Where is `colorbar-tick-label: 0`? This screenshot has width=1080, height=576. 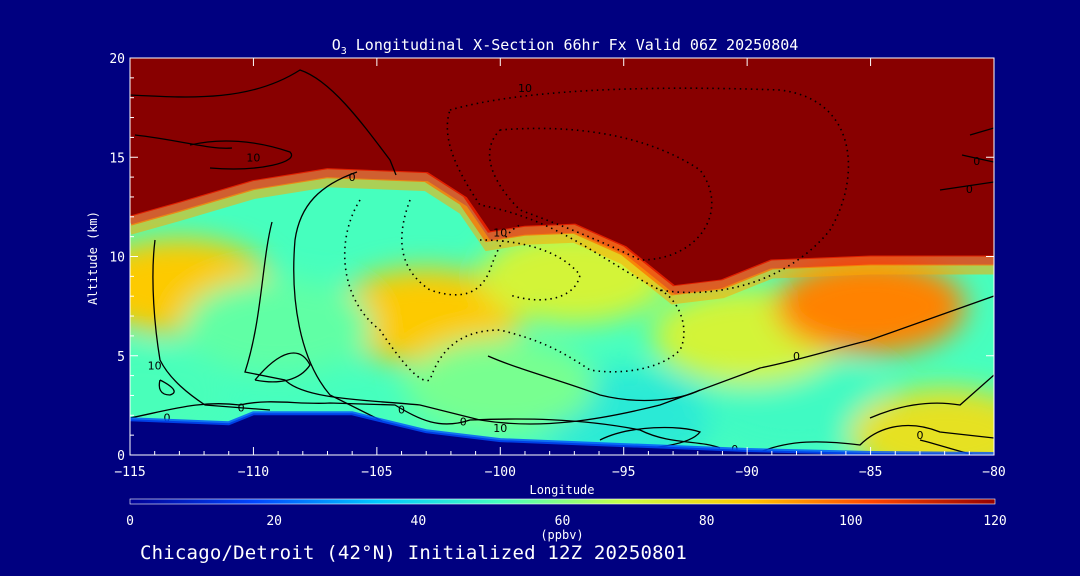 colorbar-tick-label: 0 is located at coordinates (130, 521).